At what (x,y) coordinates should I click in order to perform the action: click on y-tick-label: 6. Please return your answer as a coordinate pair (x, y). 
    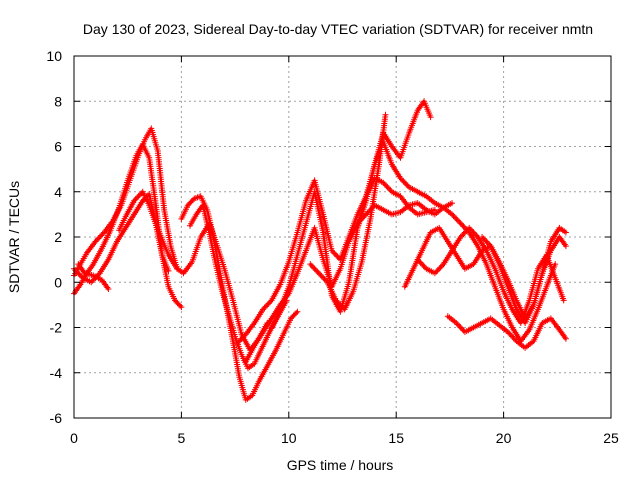
    Looking at the image, I should click on (58, 147).